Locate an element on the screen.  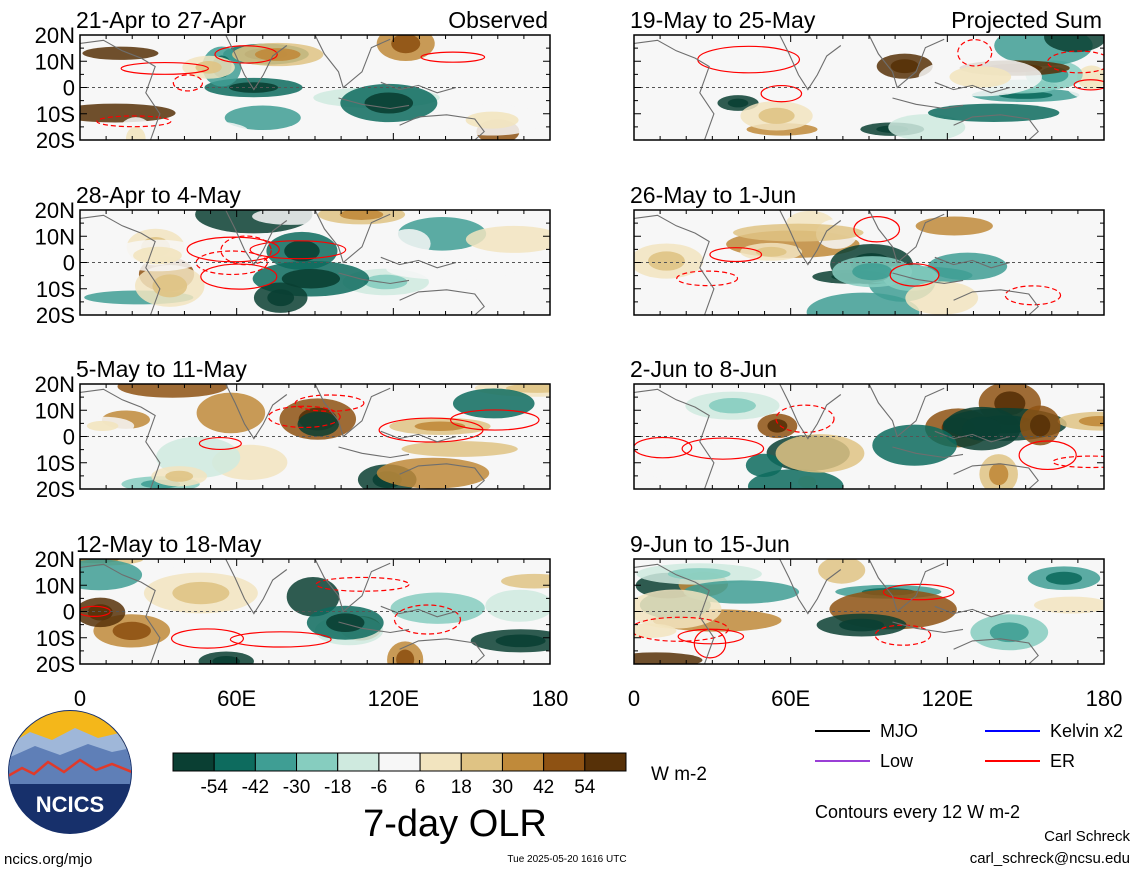
panel-title: 28-Apr to 4-May is located at coordinates (158, 195).